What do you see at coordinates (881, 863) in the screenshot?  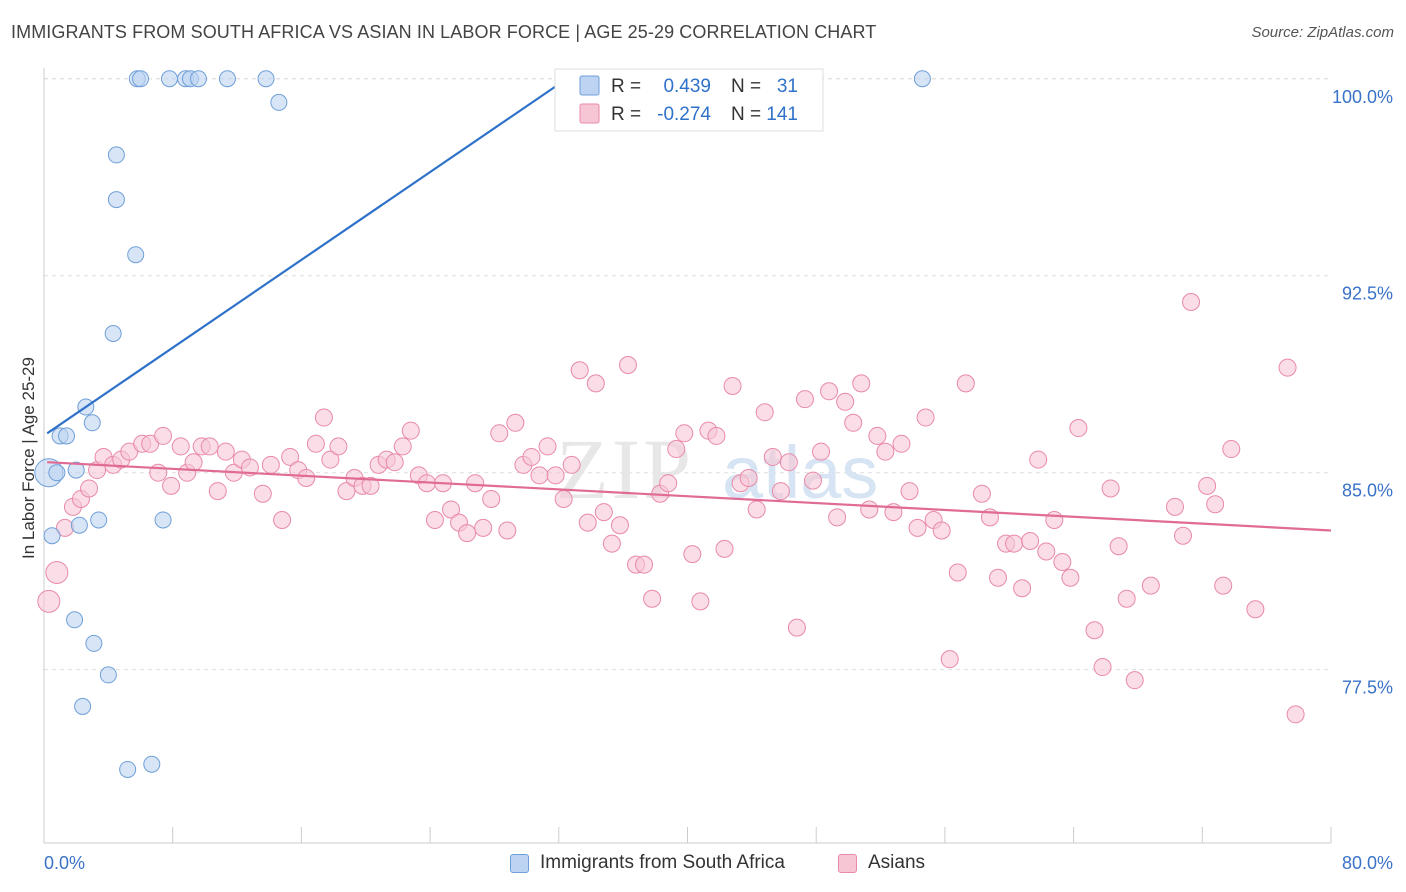 I see `legend-item-asians: Asians` at bounding box center [881, 863].